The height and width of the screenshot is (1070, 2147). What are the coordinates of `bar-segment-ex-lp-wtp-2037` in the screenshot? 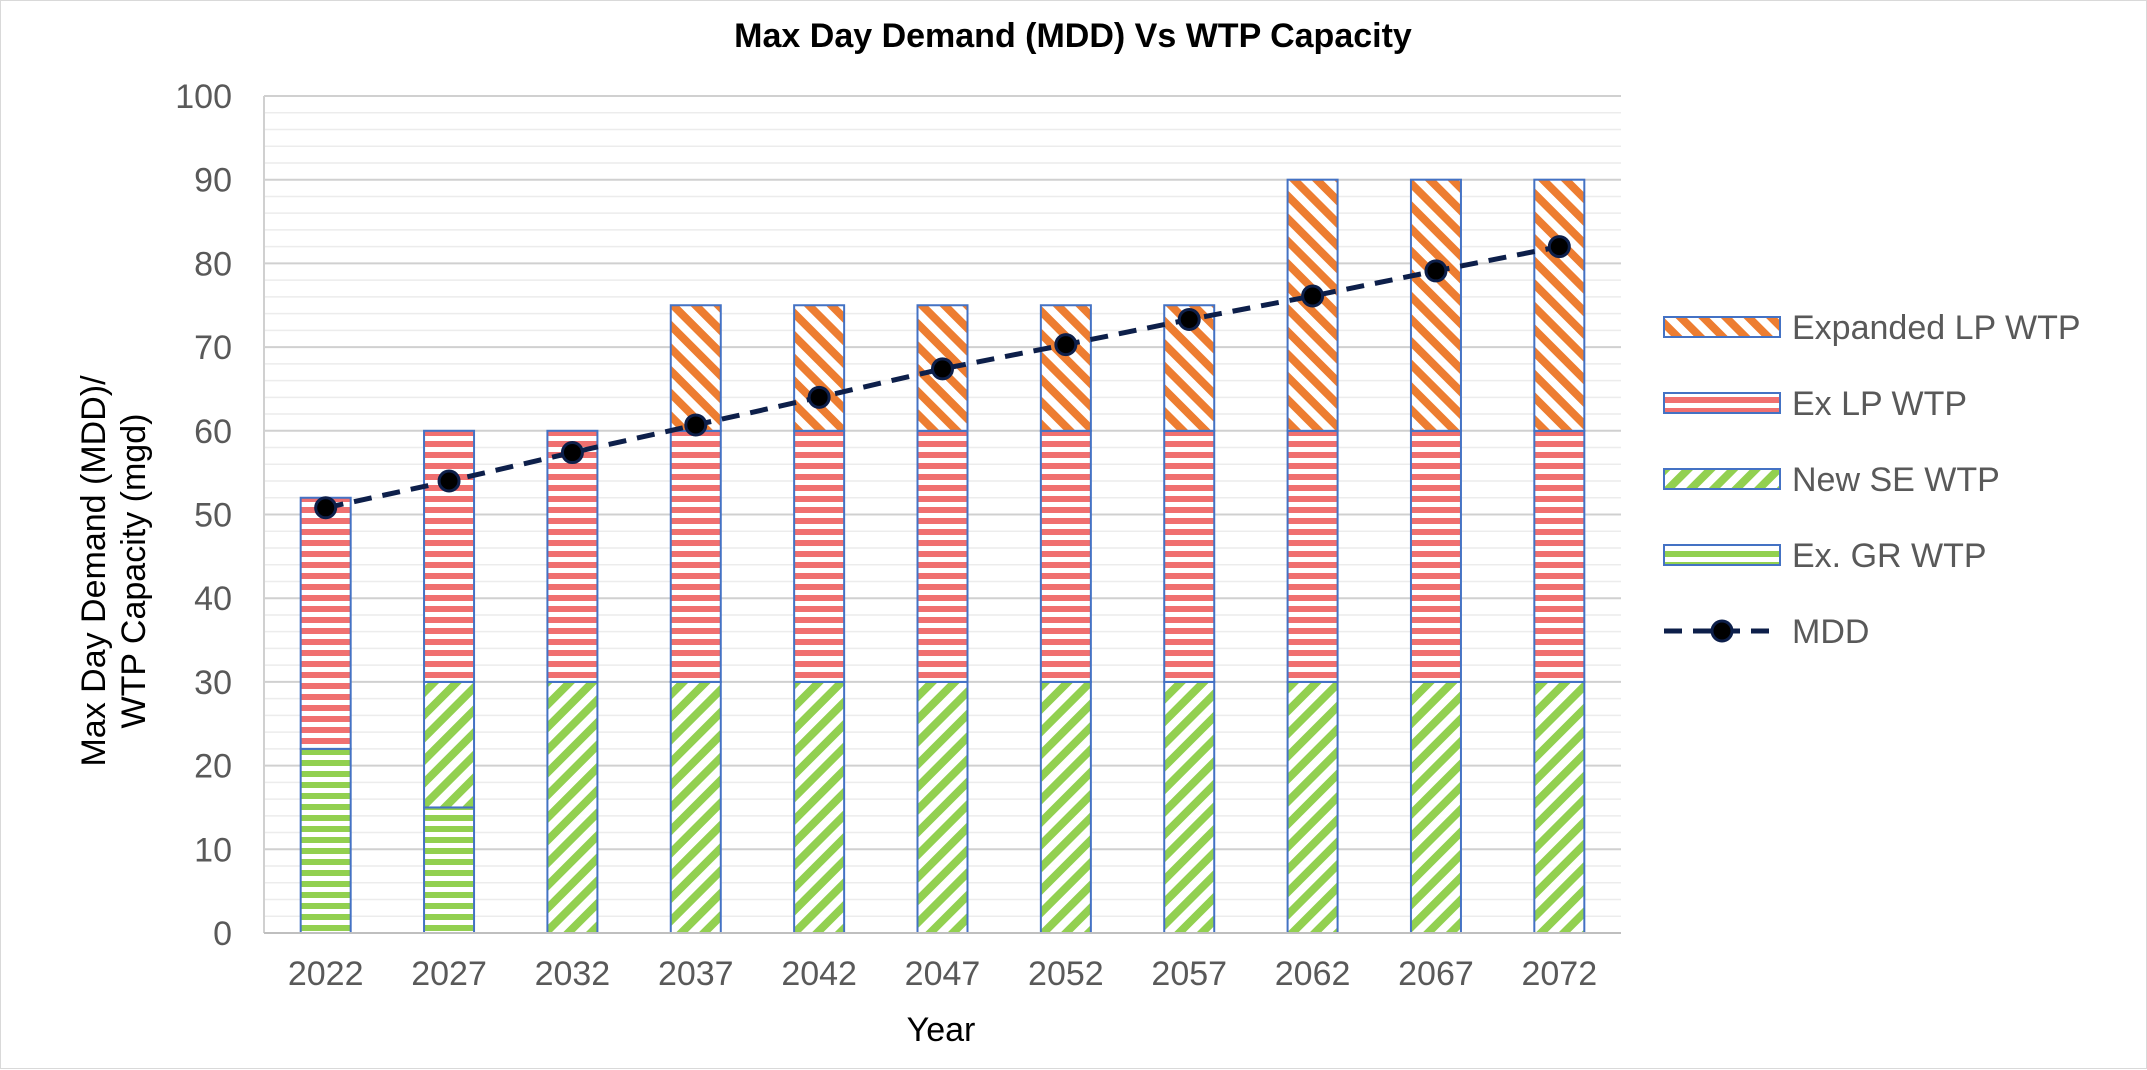 It's located at (695, 556).